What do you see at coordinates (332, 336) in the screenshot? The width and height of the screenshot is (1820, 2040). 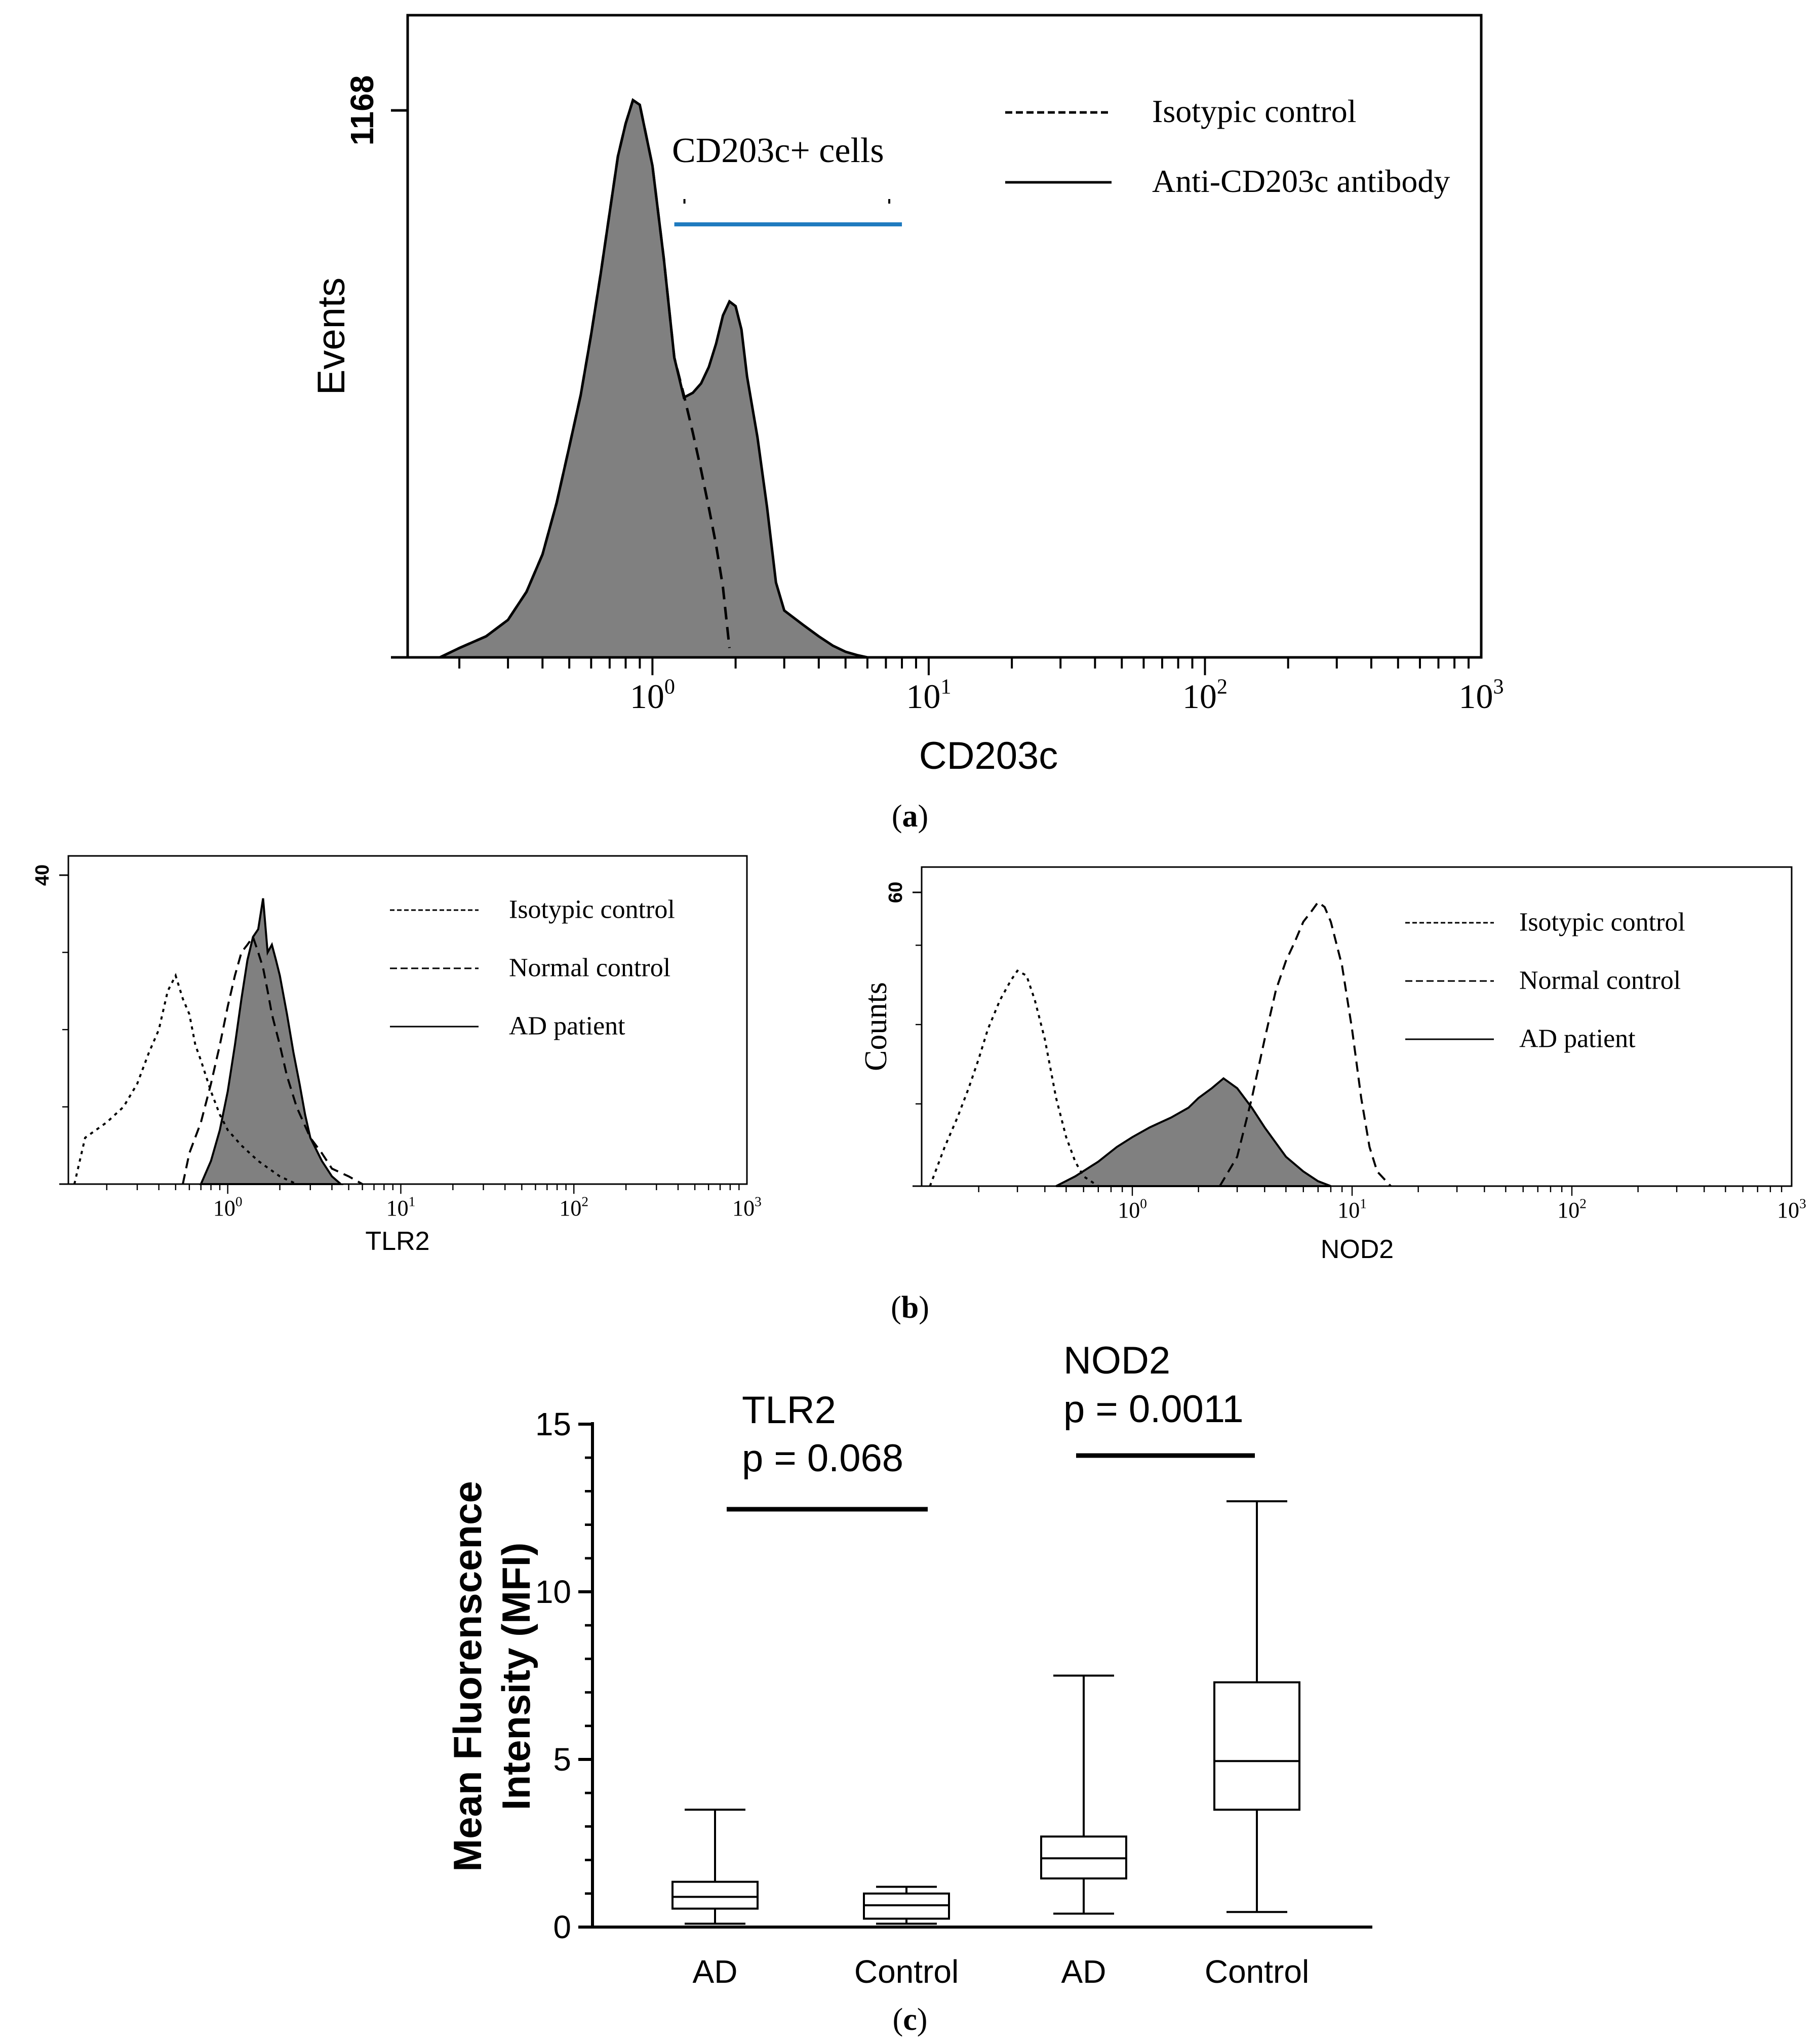 I see `y-axis-label: Events` at bounding box center [332, 336].